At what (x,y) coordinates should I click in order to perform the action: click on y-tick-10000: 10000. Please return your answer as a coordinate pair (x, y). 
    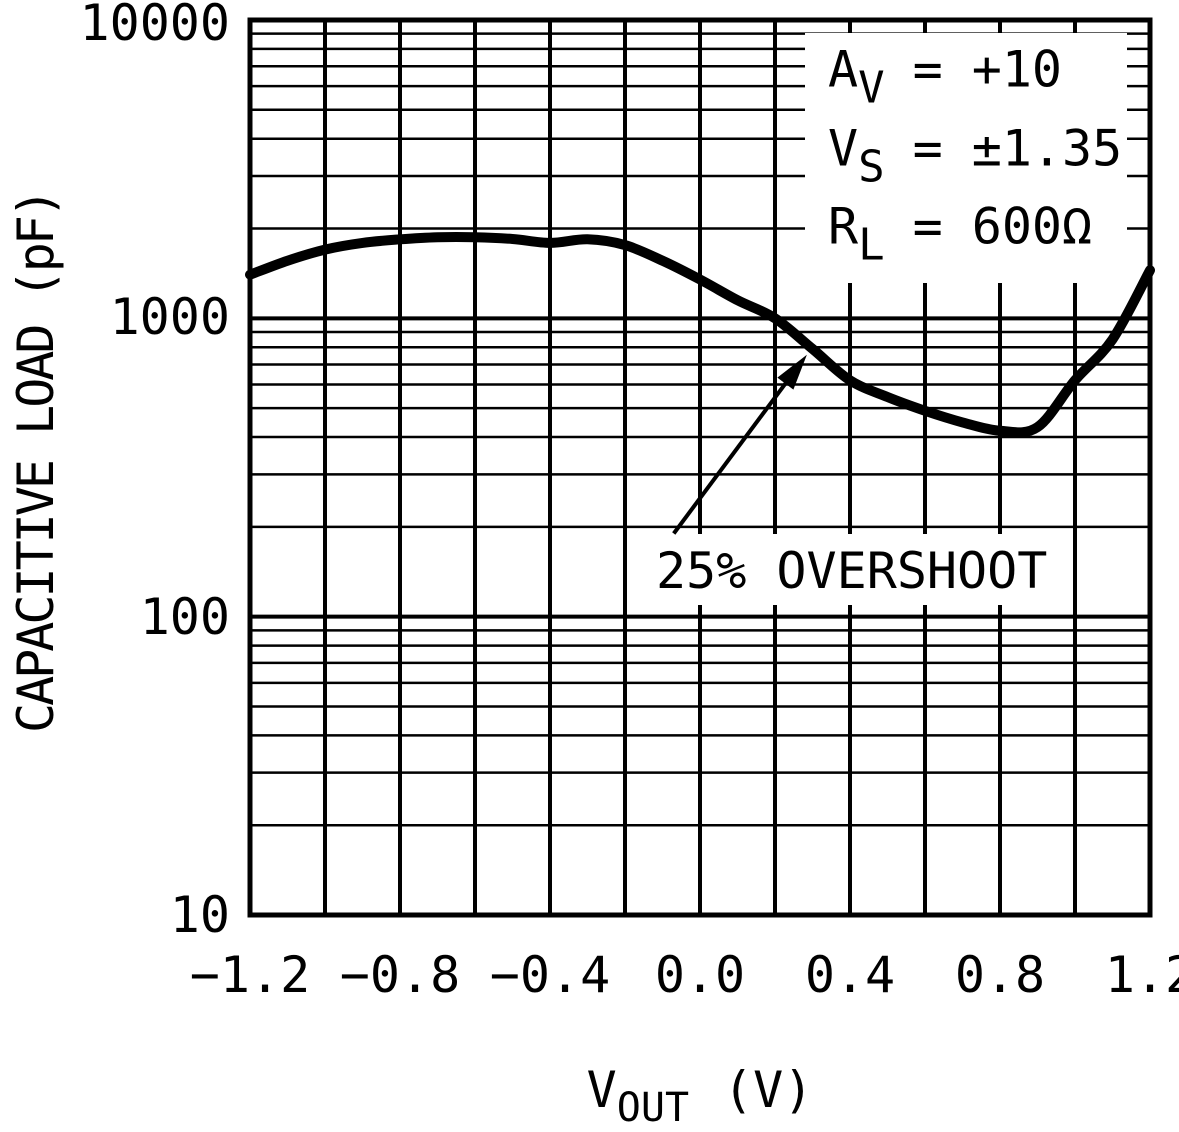
    Looking at the image, I should click on (154, 26).